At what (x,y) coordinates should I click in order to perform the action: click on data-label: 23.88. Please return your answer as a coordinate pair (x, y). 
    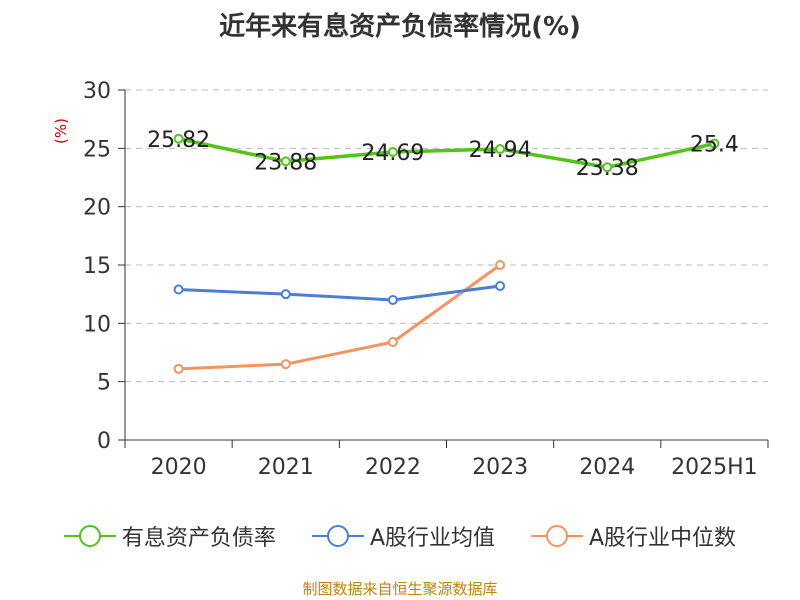
    Looking at the image, I should click on (285, 162).